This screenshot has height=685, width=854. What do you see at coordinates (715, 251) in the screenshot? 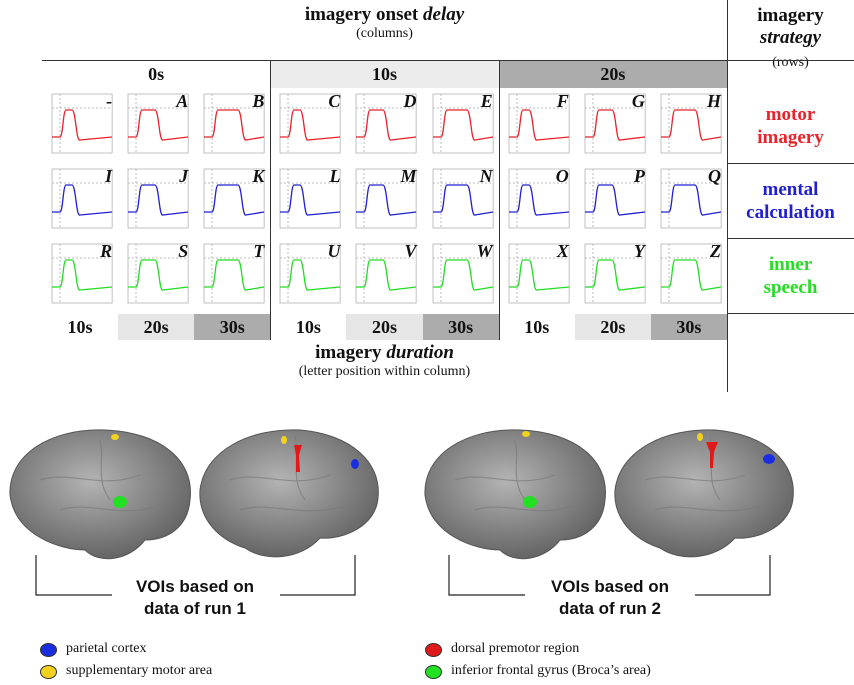
I see `cell-letter: Z` at bounding box center [715, 251].